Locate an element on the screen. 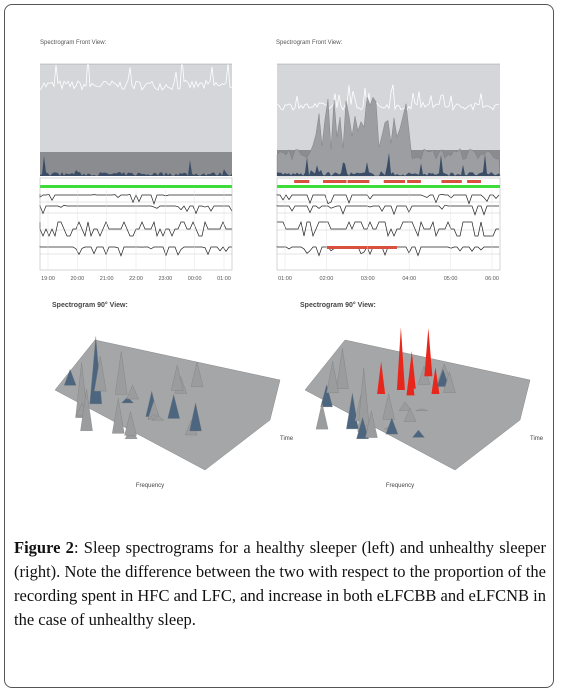 This screenshot has width=561, height=695. panel-border is located at coordinates (388, 224).